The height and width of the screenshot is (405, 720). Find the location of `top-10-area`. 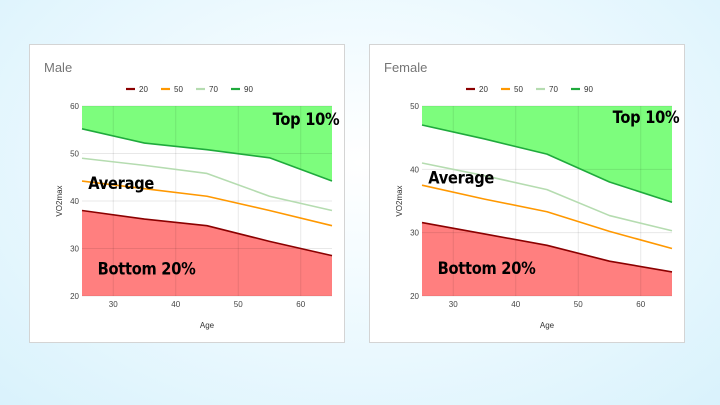

top-10-area is located at coordinates (207, 144).